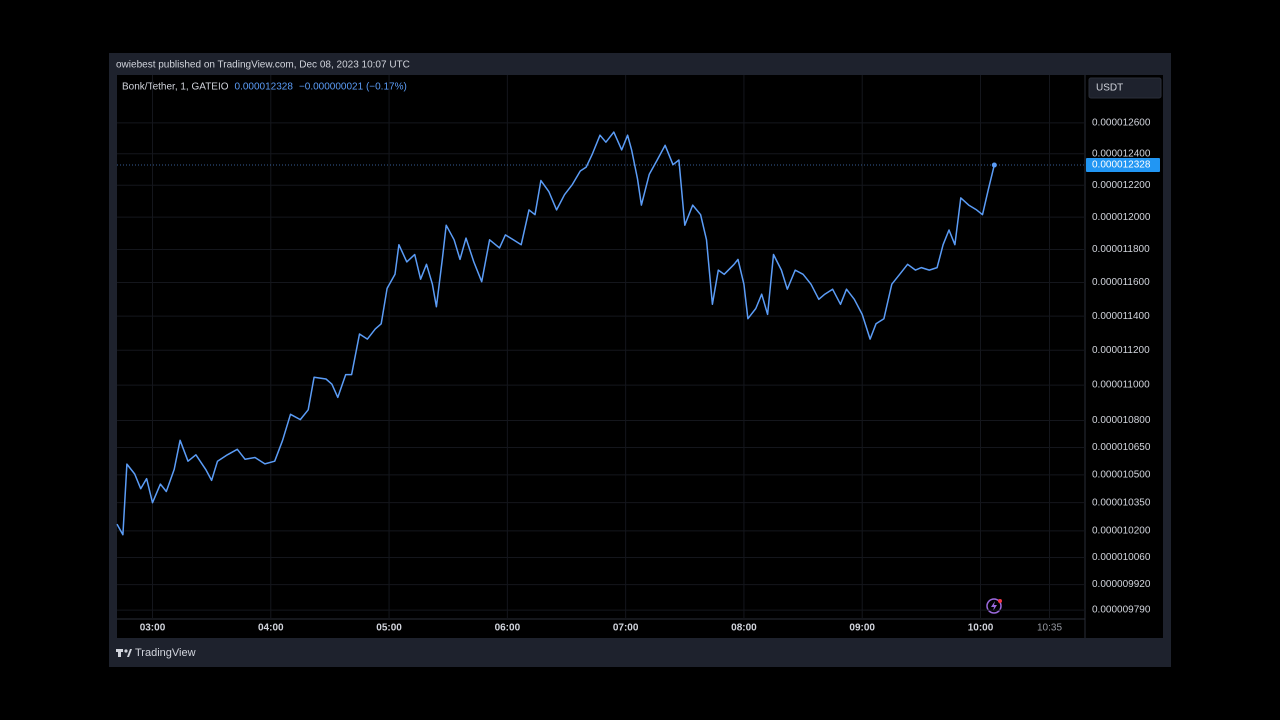  Describe the element at coordinates (862, 628) in the screenshot. I see `x-tick-label: 09:00` at that location.